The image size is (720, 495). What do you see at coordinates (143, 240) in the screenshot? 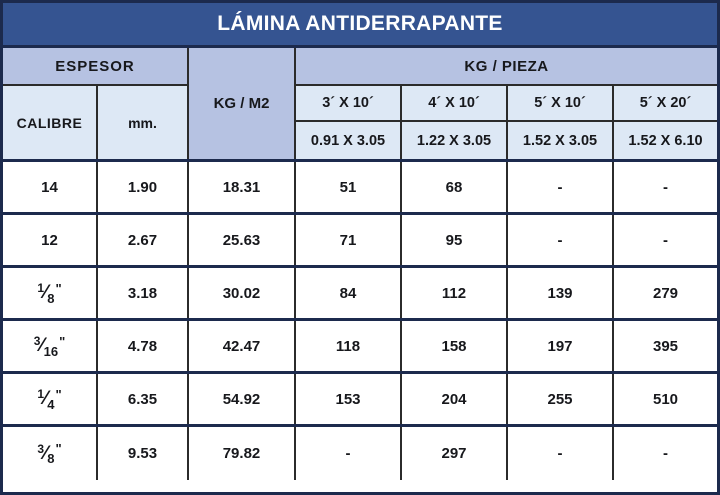
I see `cell-mm: 2.67` at bounding box center [143, 240].